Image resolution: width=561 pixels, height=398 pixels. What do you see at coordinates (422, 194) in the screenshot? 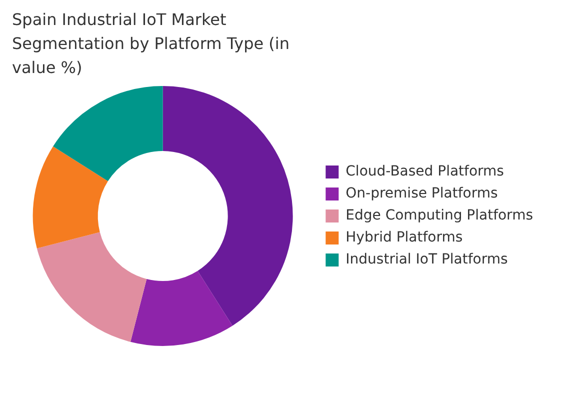
I see `legend-label: On-premise Platforms` at bounding box center [422, 194].